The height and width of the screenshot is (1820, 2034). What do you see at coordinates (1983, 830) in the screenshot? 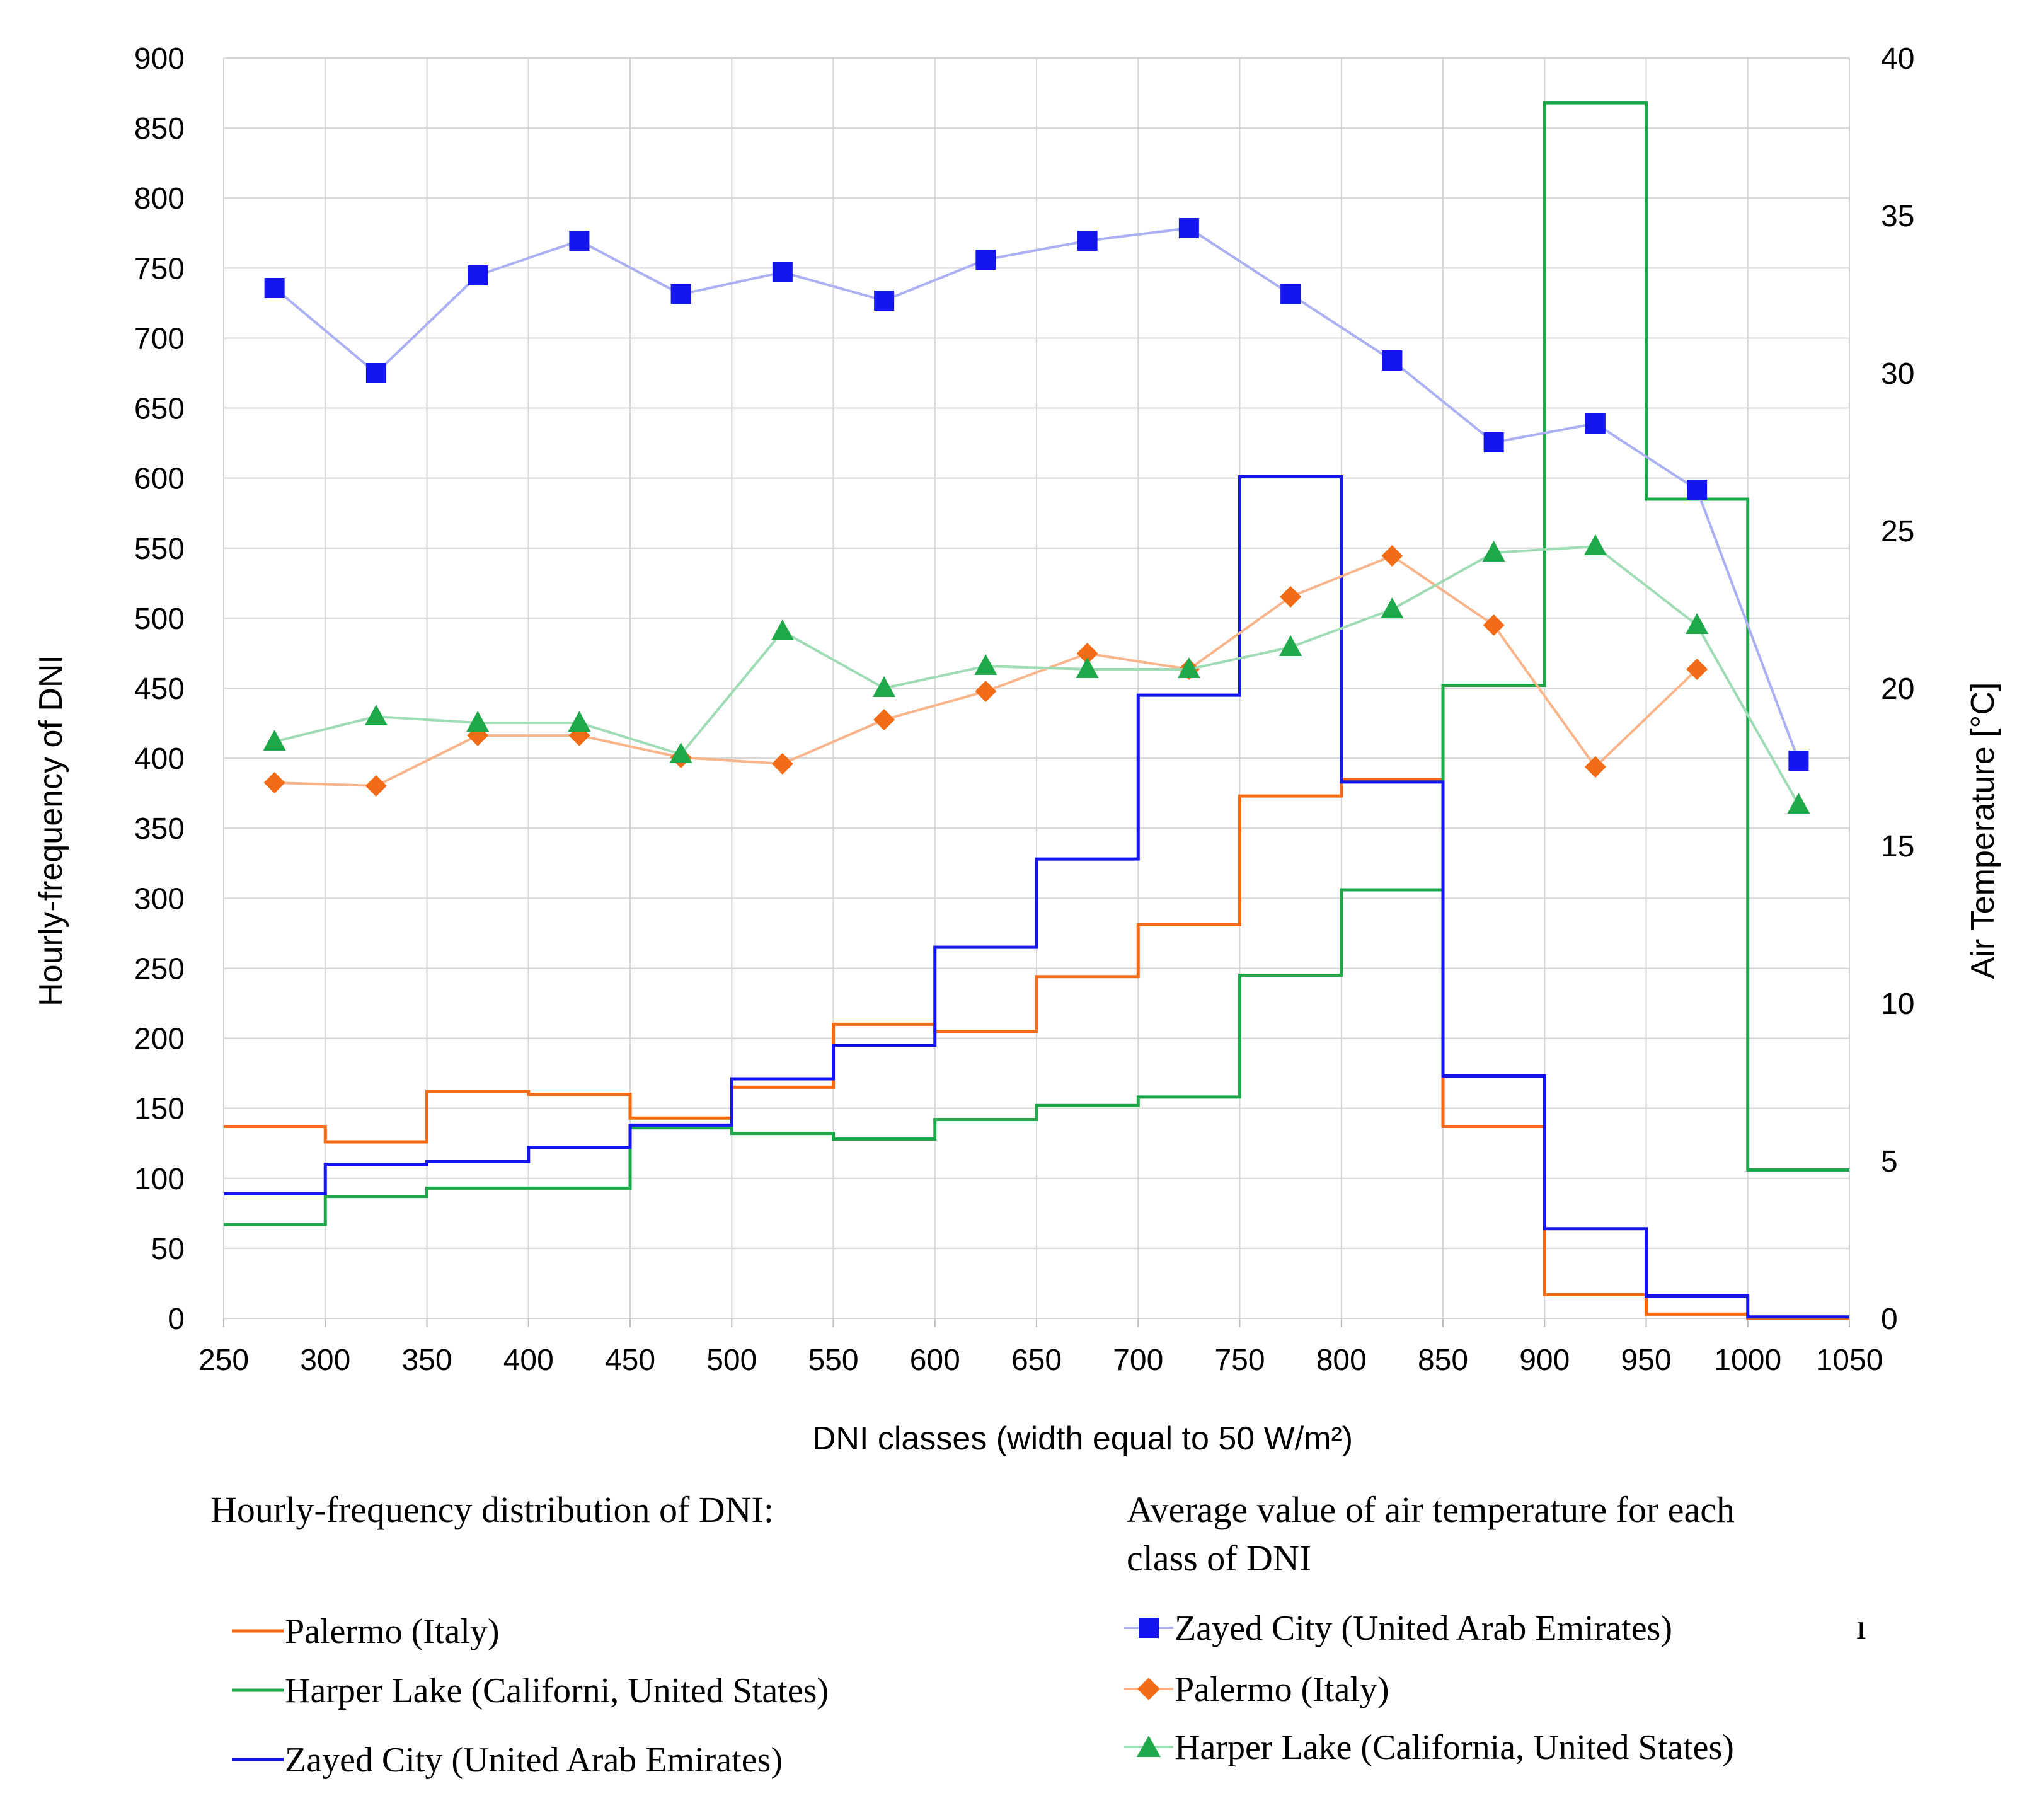
I see `y-right-axis-title: Air Temperature [°C]` at bounding box center [1983, 830].